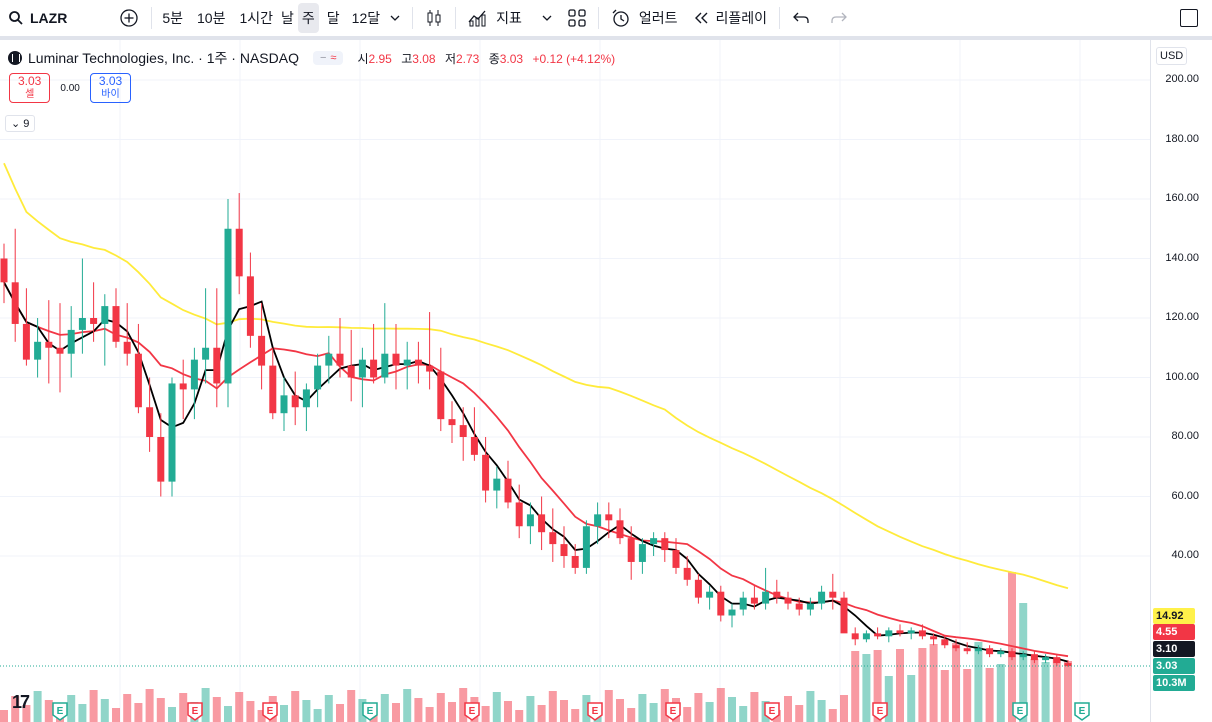 The image size is (1212, 722). What do you see at coordinates (434, 18) in the screenshot?
I see `chart-type-button` at bounding box center [434, 18].